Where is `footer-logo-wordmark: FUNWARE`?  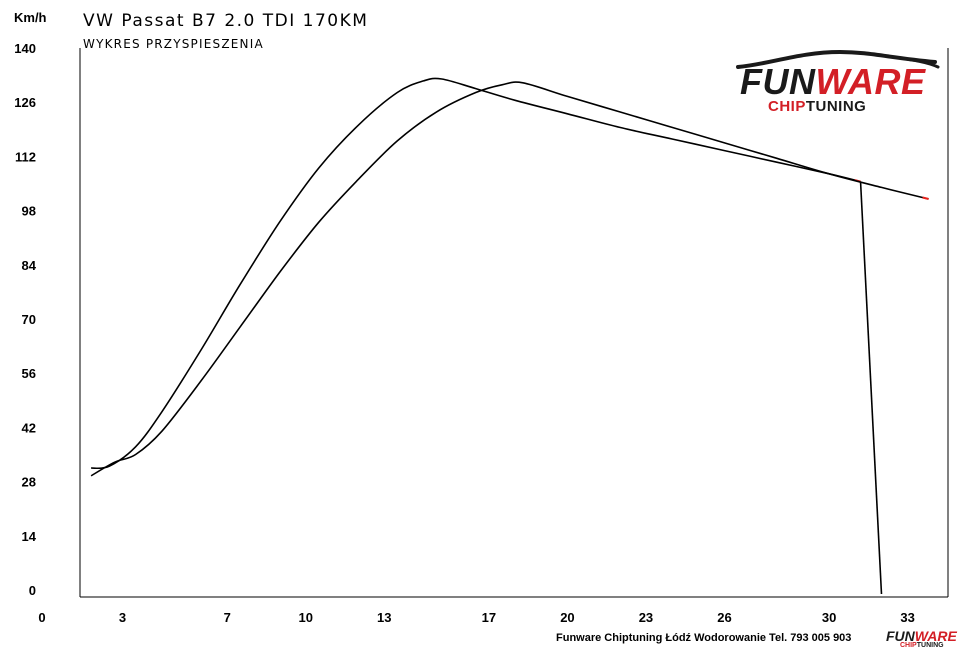
footer-logo-wordmark: FUNWARE is located at coordinates (921, 636).